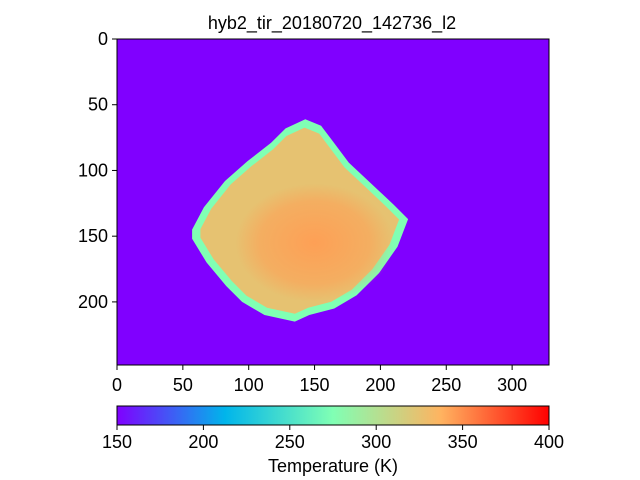  What do you see at coordinates (117, 385) in the screenshot?
I see `x-tick-label: 0` at bounding box center [117, 385].